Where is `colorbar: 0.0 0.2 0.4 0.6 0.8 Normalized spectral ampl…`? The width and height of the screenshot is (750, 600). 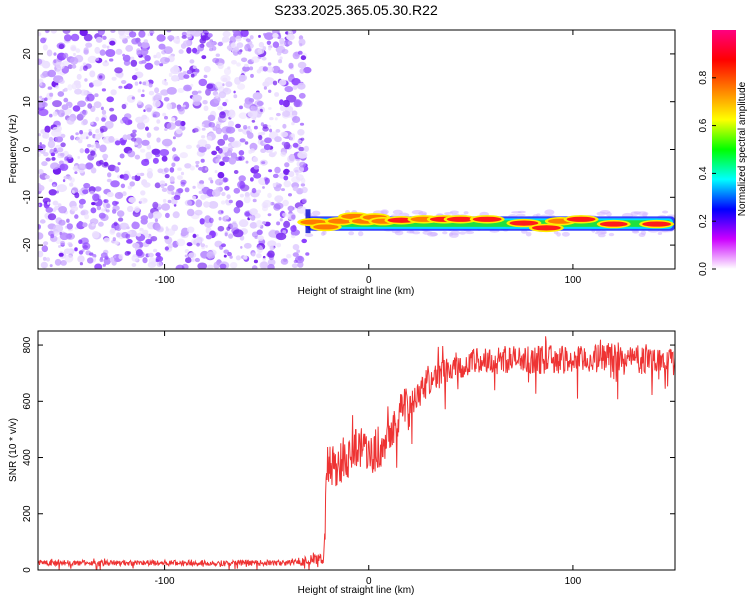
colorbar: 0.0 0.2 0.4 0.6 0.8 Normalized spectral ampl… is located at coordinates (723, 153).